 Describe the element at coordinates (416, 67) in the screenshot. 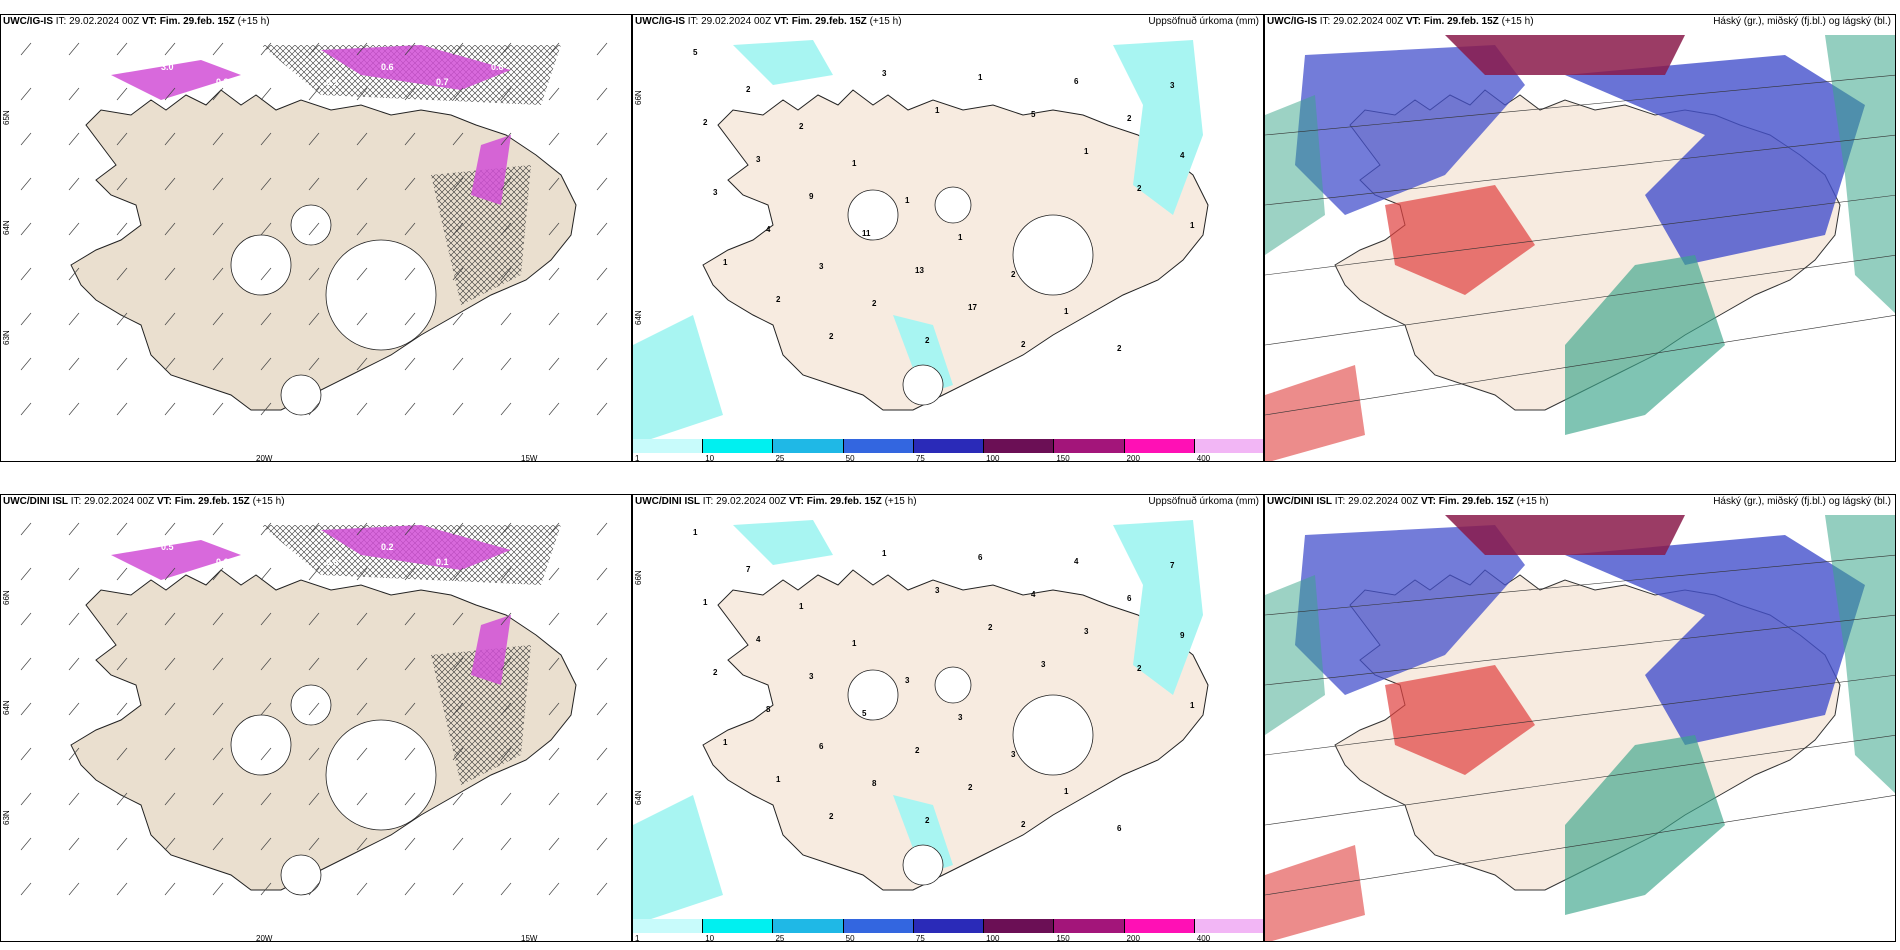

I see `icing-contour` at that location.